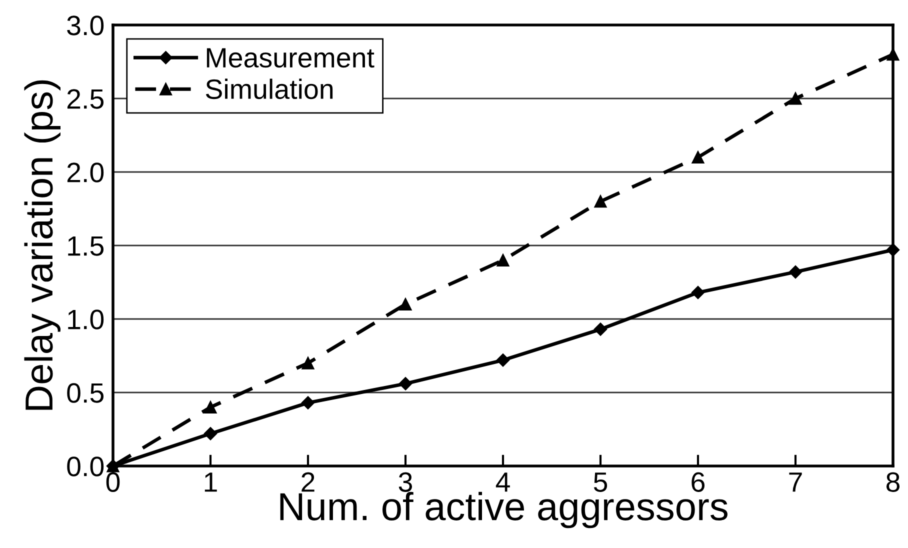 The height and width of the screenshot is (548, 908). I want to click on x-tick-label: 5, so click(601, 482).